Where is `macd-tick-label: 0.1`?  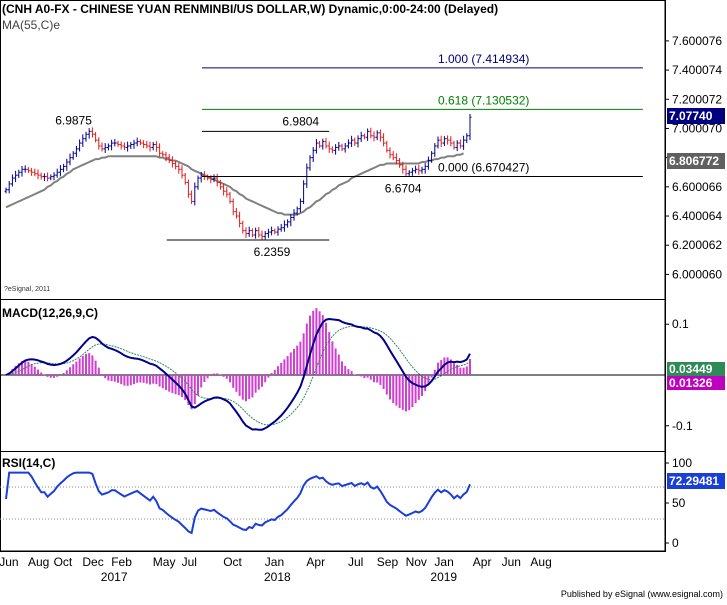
macd-tick-label: 0.1 is located at coordinates (680, 324).